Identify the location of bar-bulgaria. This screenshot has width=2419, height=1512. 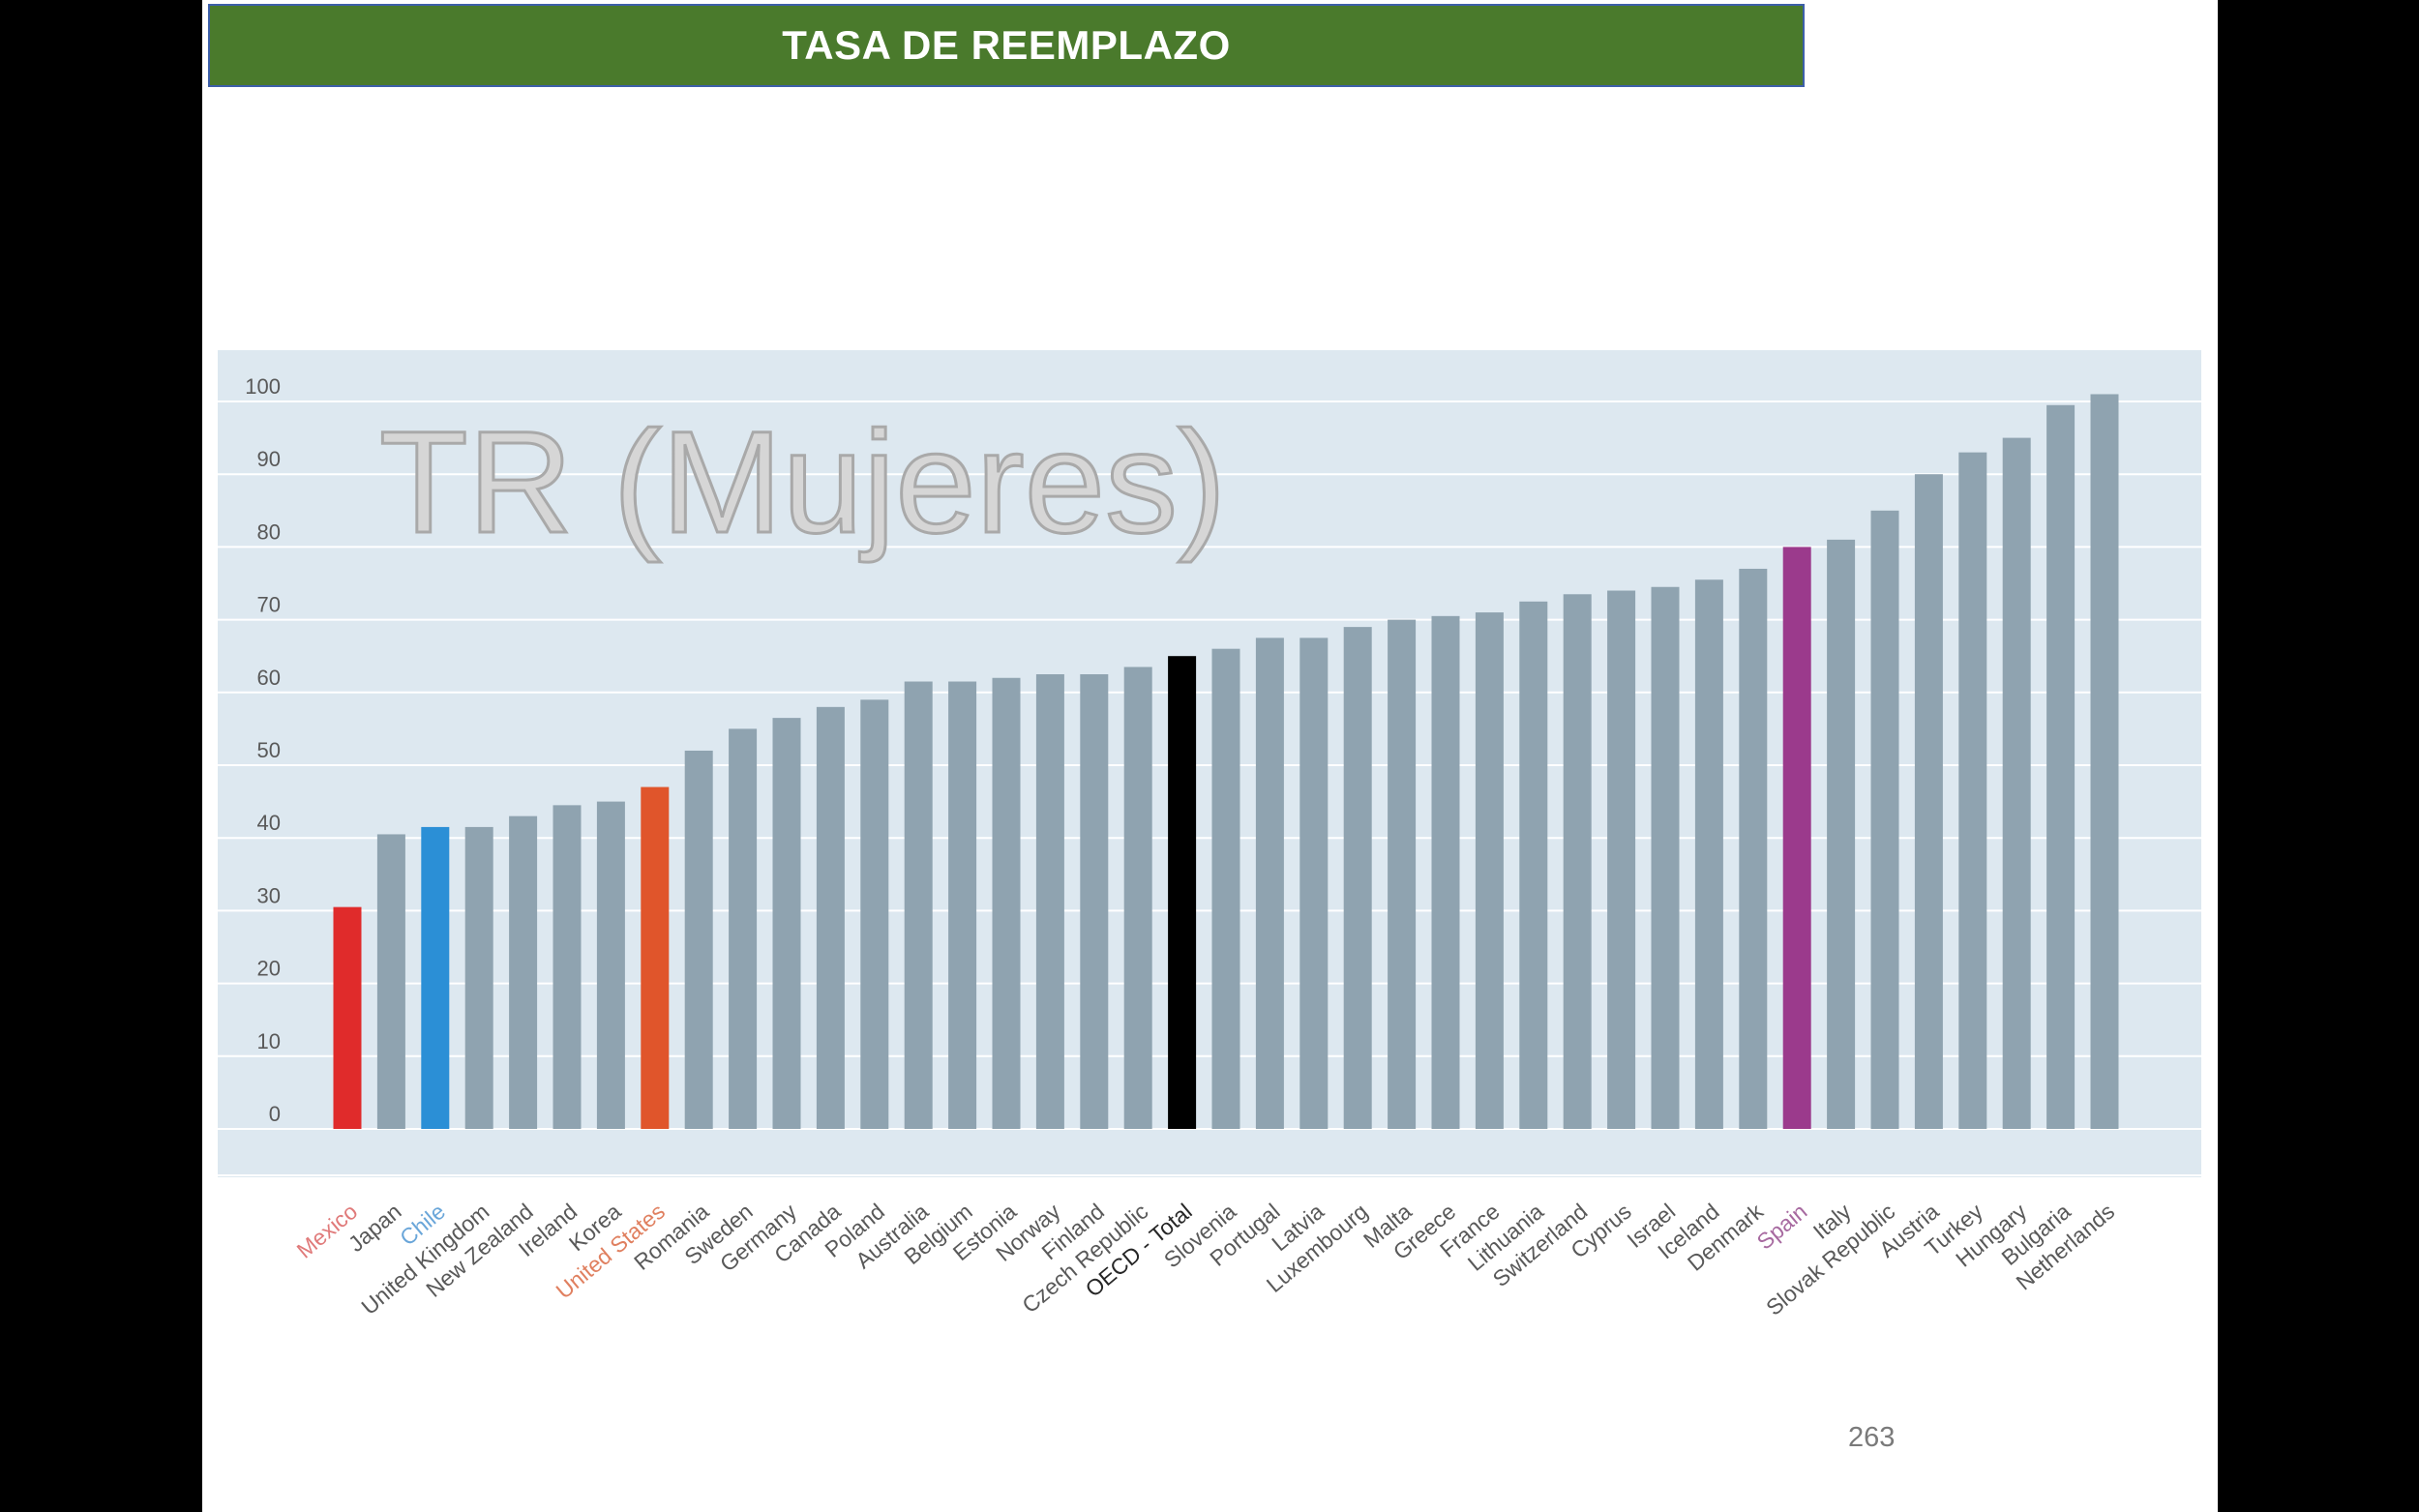
(2061, 767).